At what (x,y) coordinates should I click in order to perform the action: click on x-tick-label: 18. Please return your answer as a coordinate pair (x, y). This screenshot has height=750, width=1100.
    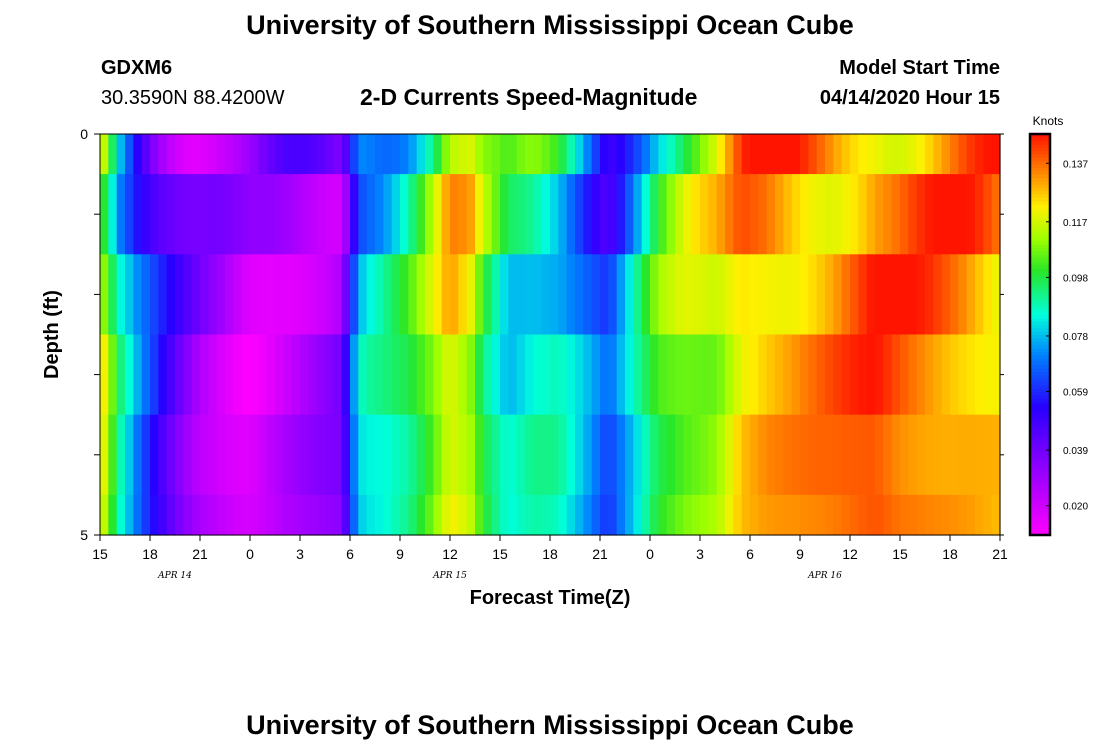
    Looking at the image, I should click on (550, 554).